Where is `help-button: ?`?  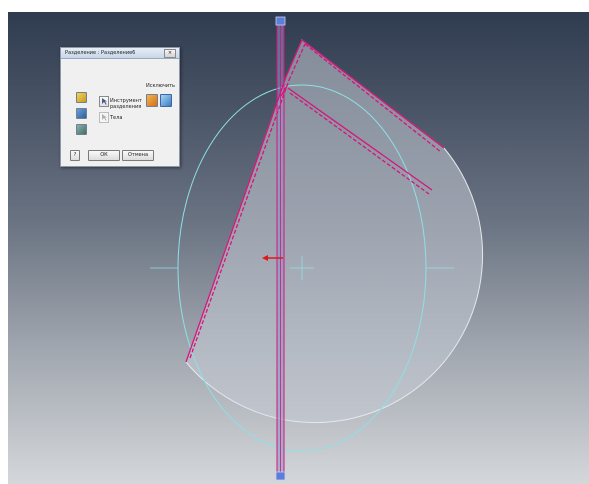 help-button: ? is located at coordinates (75, 155).